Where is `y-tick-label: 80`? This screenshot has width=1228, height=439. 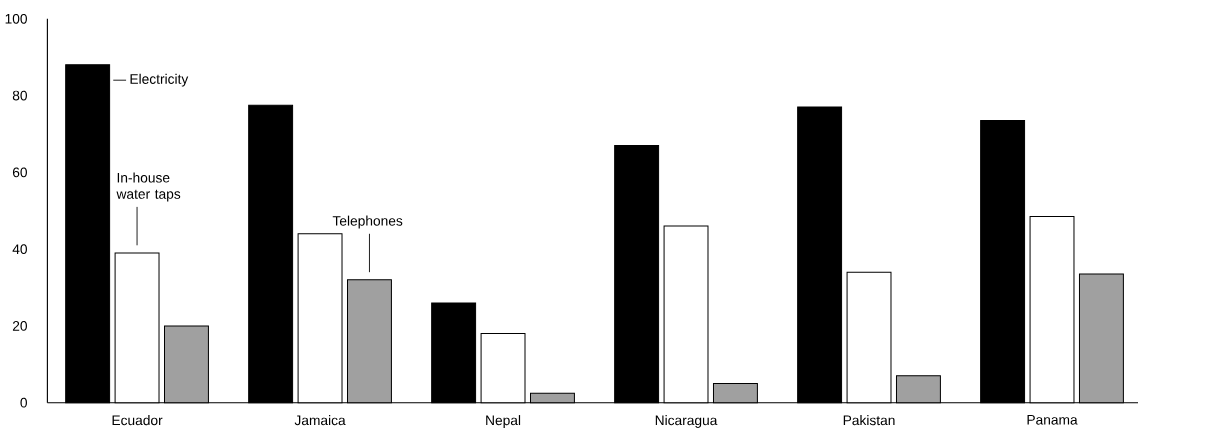 y-tick-label: 80 is located at coordinates (19, 95).